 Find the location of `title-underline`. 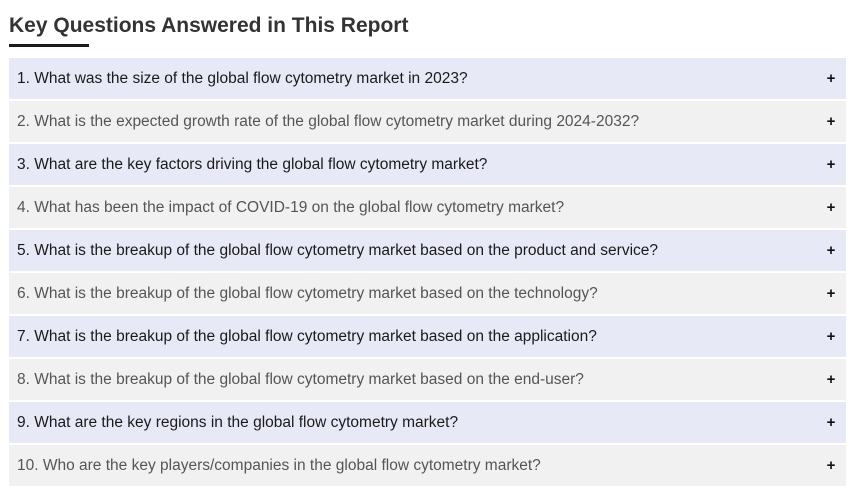

title-underline is located at coordinates (49, 45).